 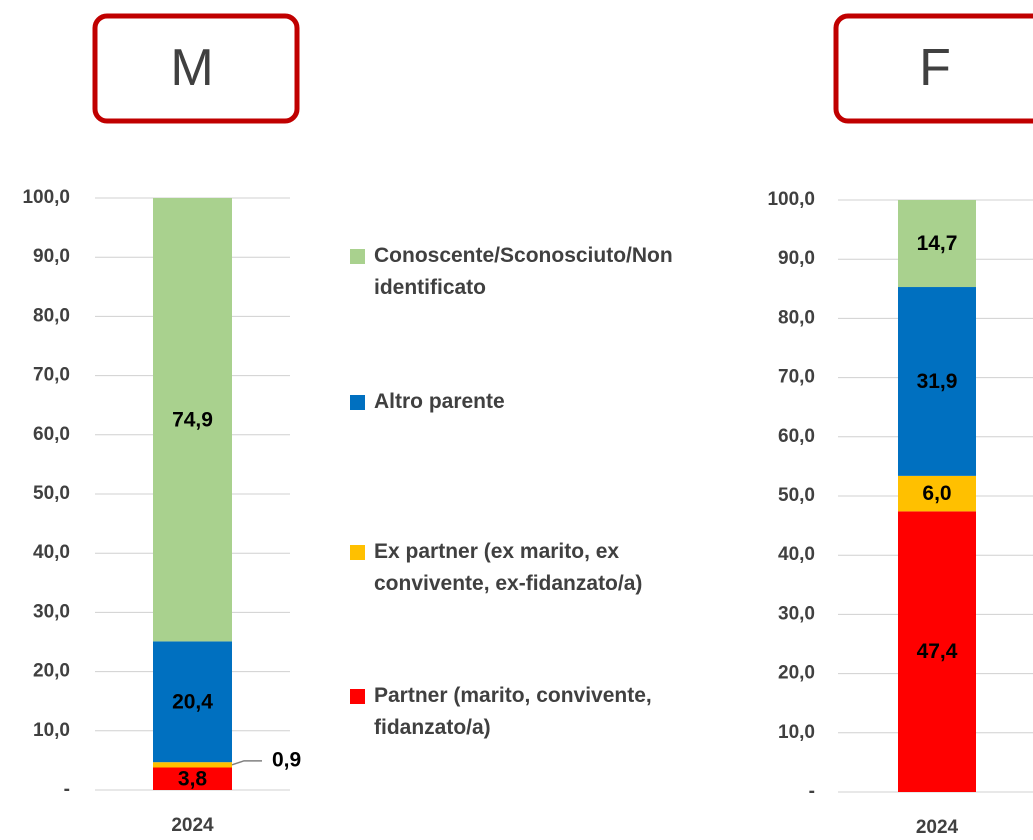 I want to click on data-label: 47,4, so click(x=937, y=651).